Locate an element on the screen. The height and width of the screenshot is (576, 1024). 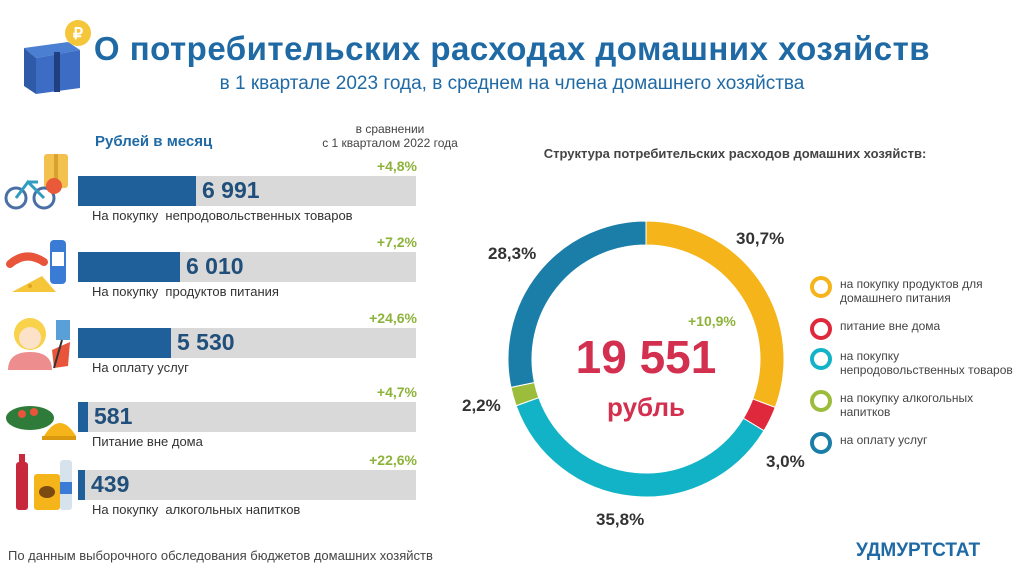
legend-item: питание вне дома is located at coordinates (915, 334).